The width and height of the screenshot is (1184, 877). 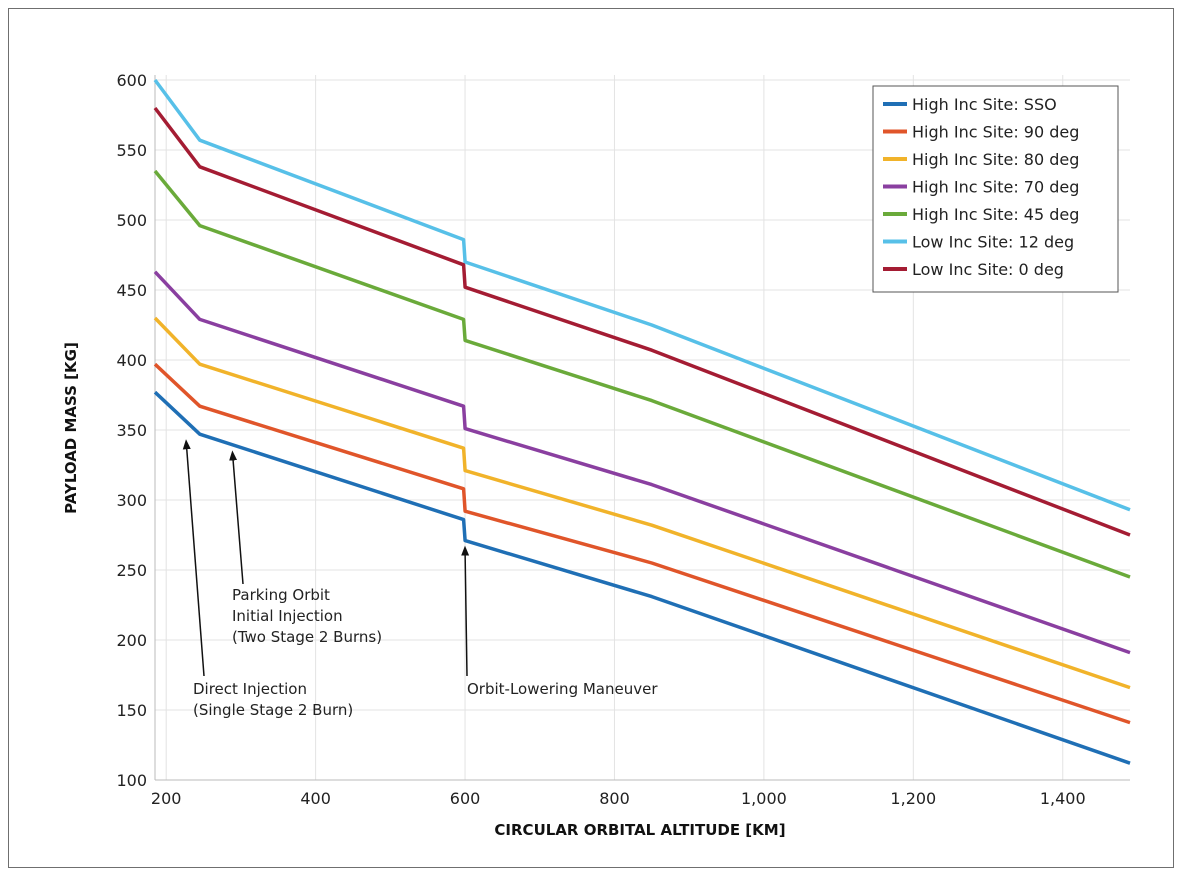 What do you see at coordinates (131, 80) in the screenshot?
I see `y-tick-label: 600` at bounding box center [131, 80].